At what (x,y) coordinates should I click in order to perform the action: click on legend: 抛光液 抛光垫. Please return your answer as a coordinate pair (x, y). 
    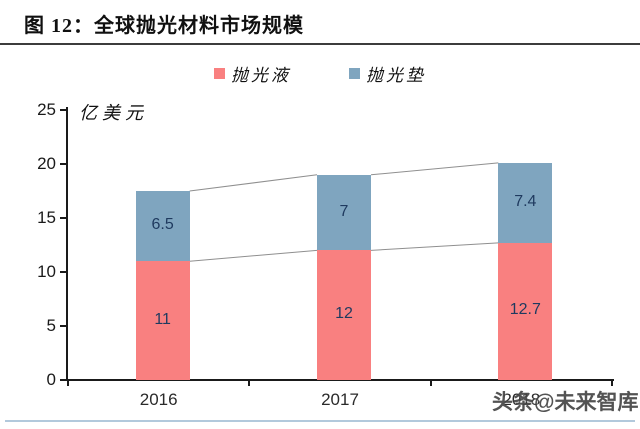
    Looking at the image, I should click on (320, 73).